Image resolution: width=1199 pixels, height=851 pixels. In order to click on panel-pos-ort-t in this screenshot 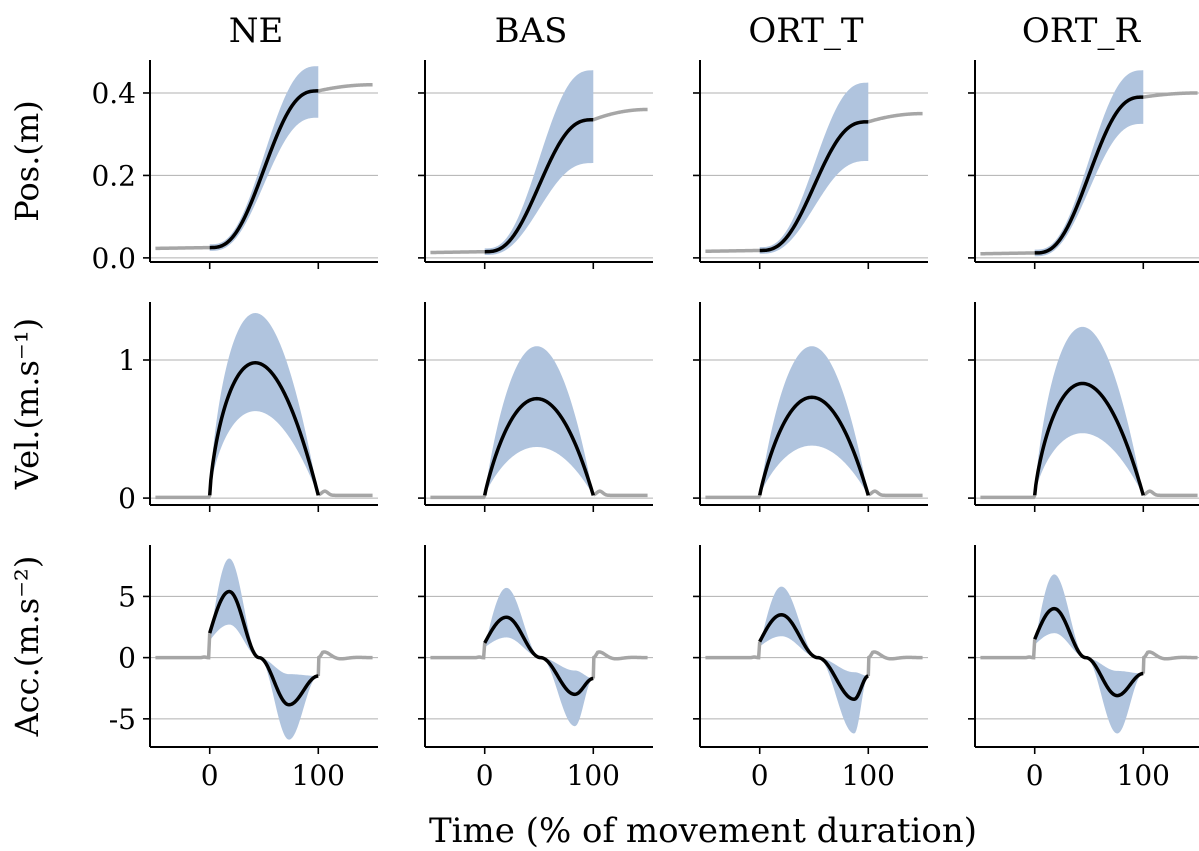, I will do `click(810, 164)`.